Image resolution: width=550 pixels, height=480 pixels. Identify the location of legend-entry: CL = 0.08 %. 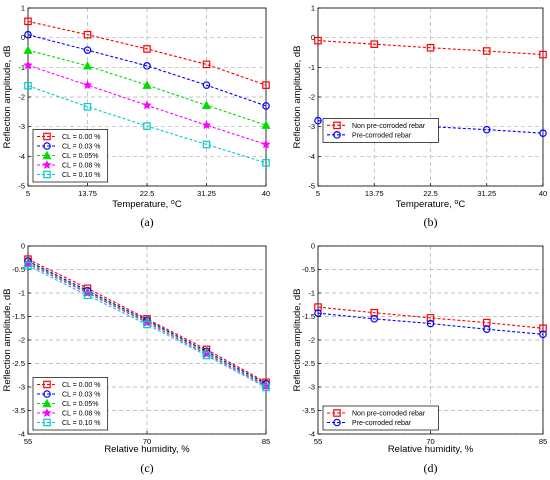
(68, 412).